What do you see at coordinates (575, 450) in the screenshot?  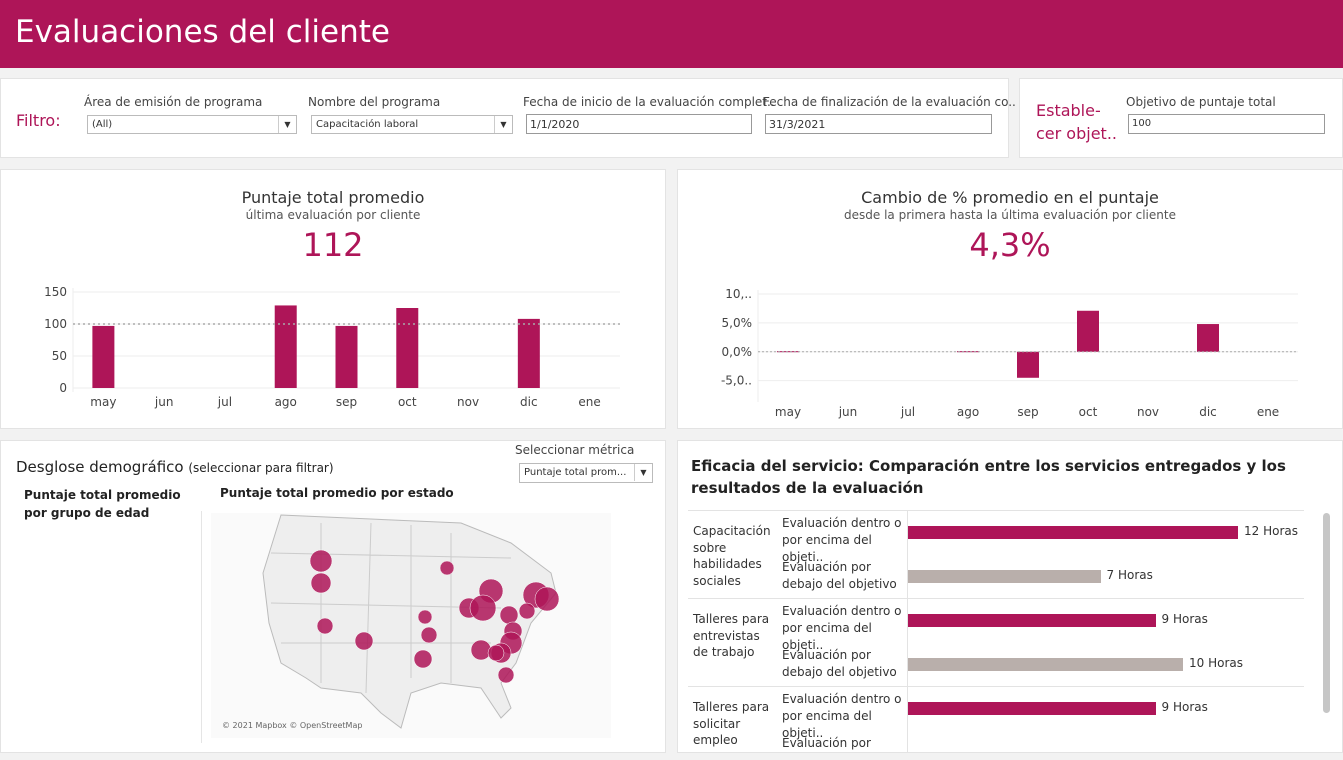 I see `metric-label: Seleccionar métrica` at bounding box center [575, 450].